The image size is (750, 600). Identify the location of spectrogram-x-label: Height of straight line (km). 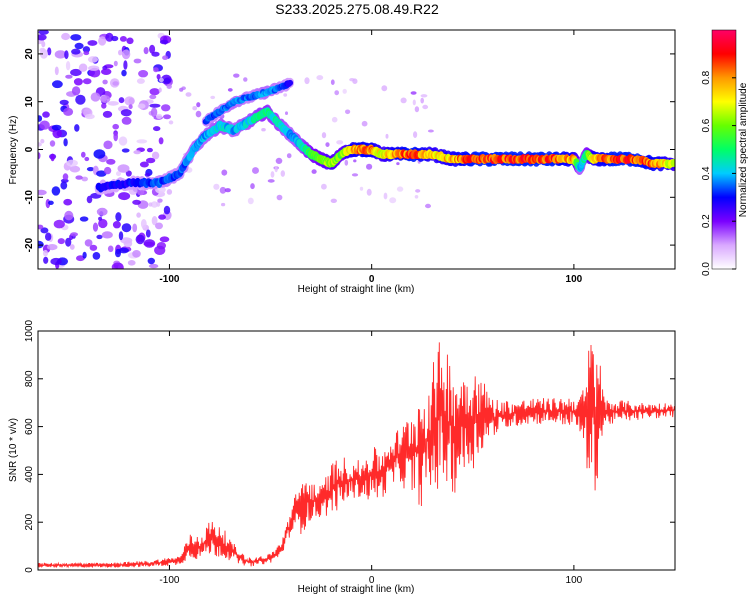
(356, 289).